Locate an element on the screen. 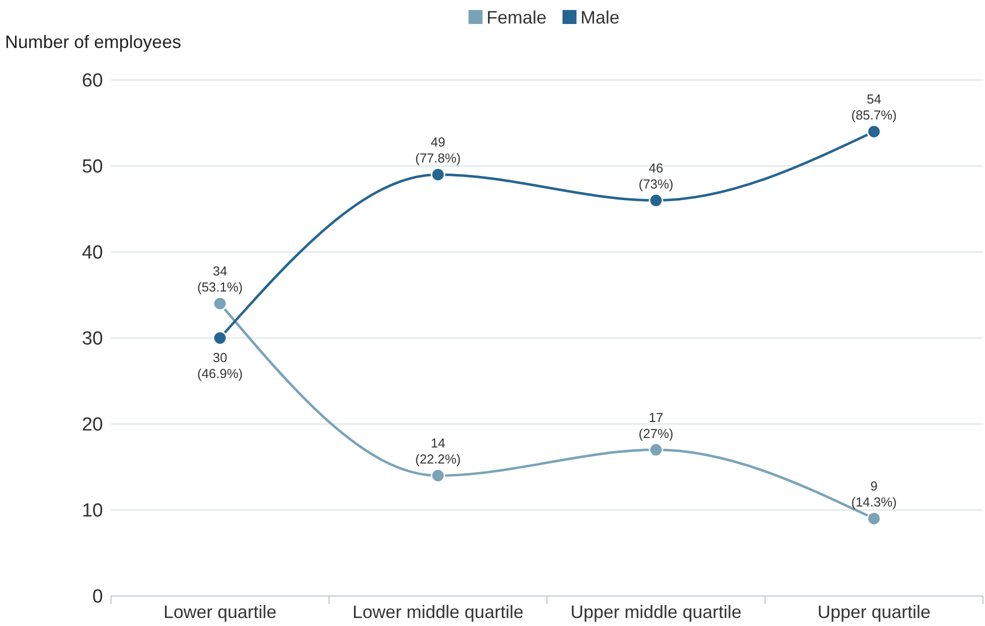  y-tick-label: 50 is located at coordinates (92, 167).